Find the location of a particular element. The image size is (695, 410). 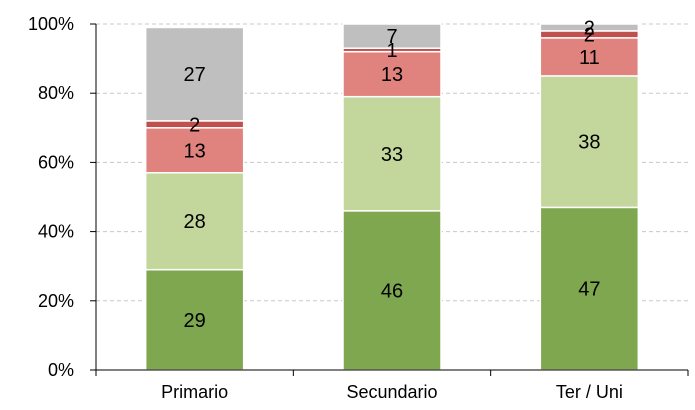

y-tick-label: 80% is located at coordinates (56, 93).